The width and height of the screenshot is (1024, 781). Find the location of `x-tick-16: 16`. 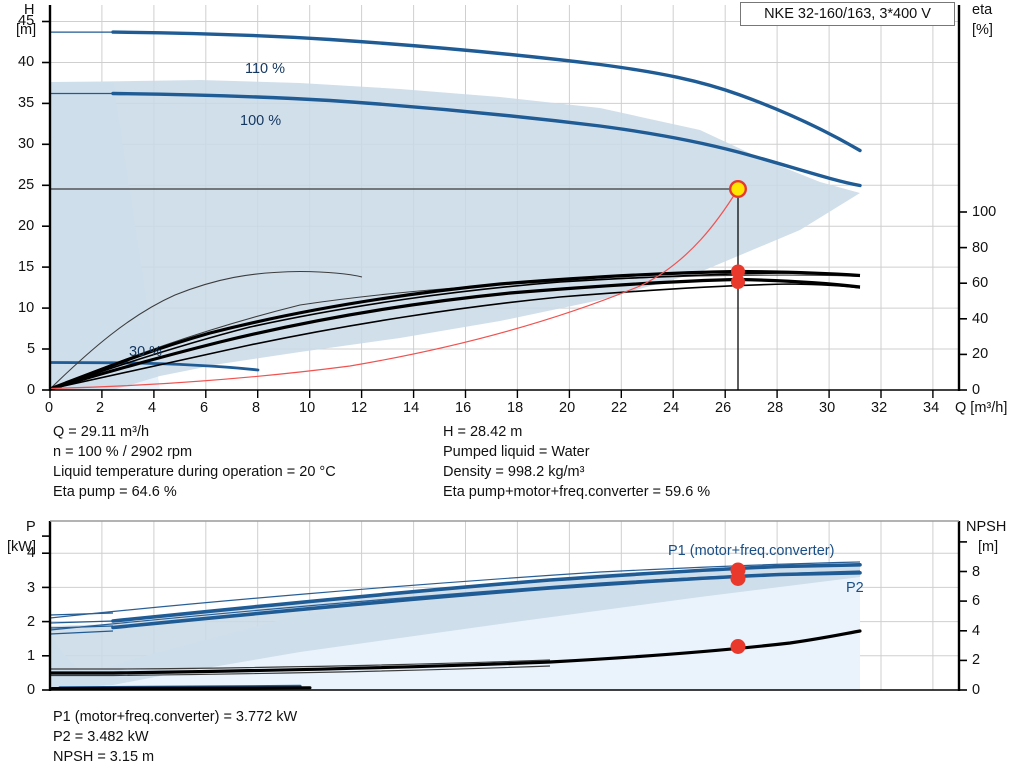

x-tick-16: 16 is located at coordinates (463, 408).